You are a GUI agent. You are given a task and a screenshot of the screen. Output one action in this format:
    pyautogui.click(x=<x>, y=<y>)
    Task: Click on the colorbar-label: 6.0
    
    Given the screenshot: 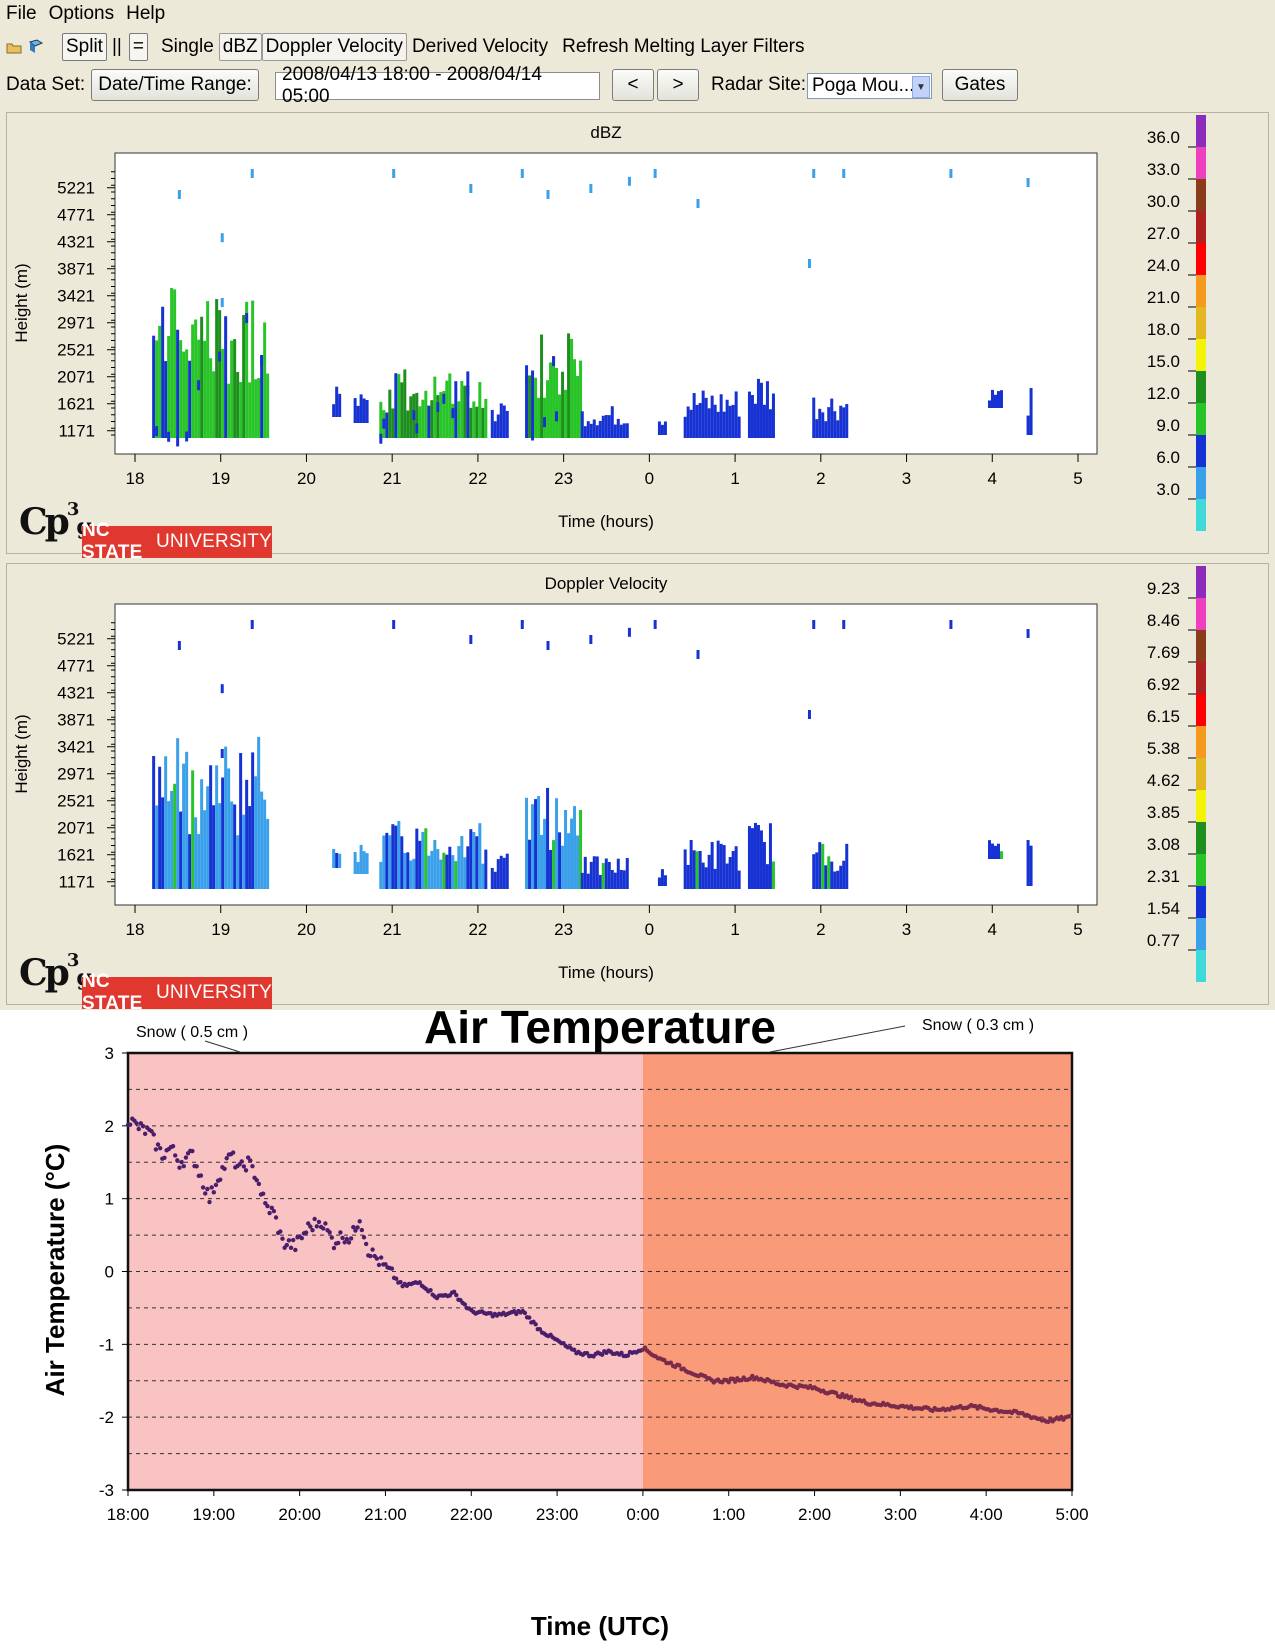 What is the action you would take?
    pyautogui.click(x=1168, y=457)
    